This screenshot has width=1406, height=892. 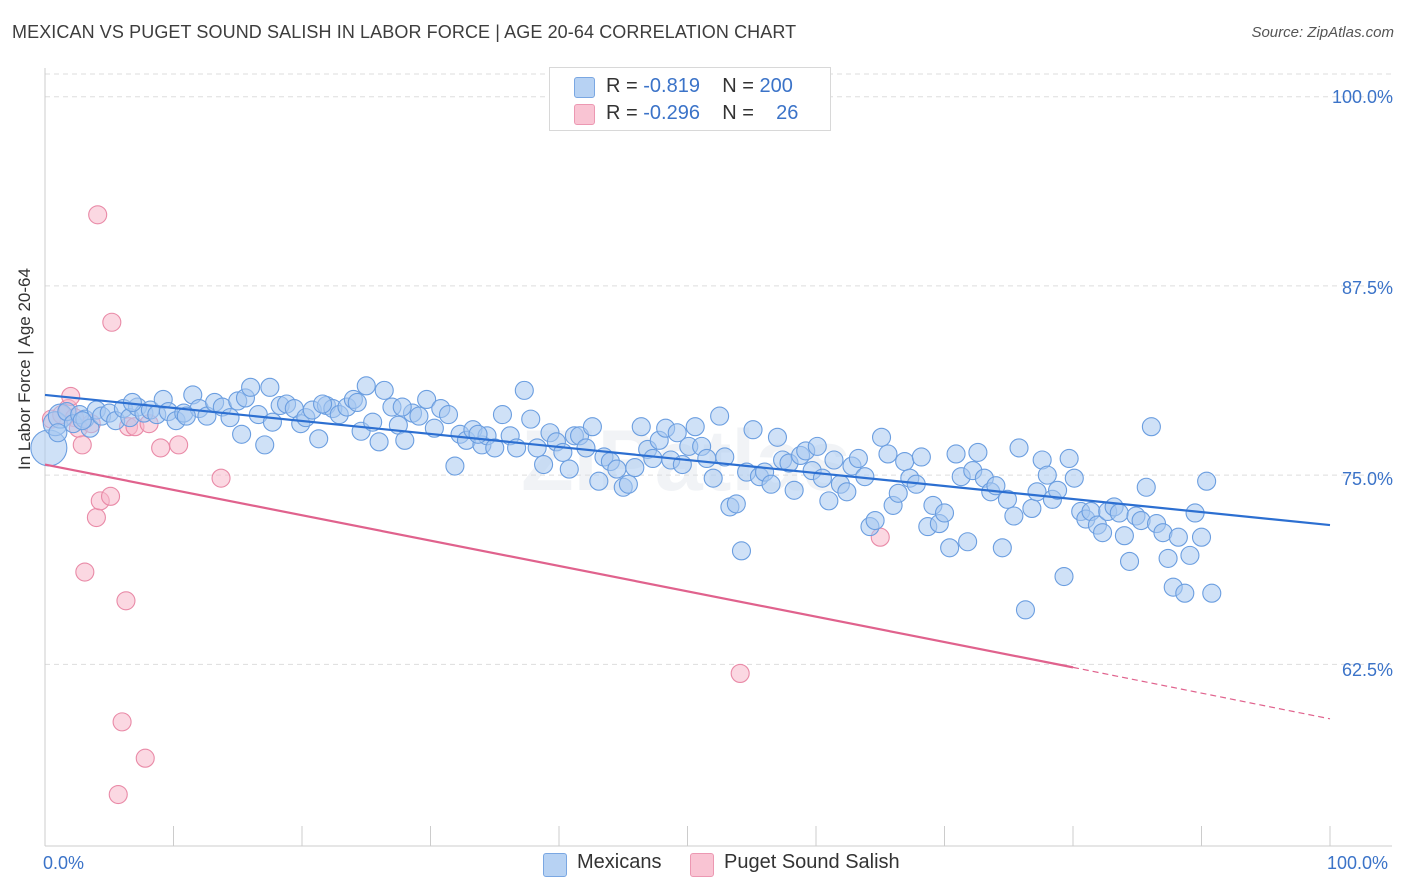 What do you see at coordinates (776, 86) in the screenshot?
I see `legend-n-value: 200` at bounding box center [776, 86].